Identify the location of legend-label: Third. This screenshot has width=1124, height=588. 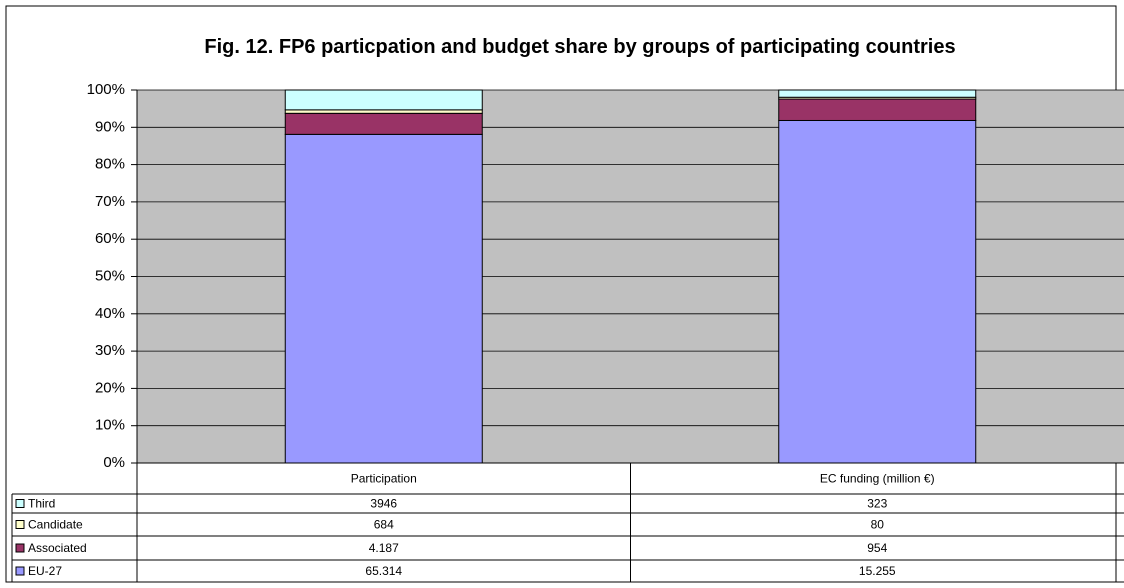
(41, 504).